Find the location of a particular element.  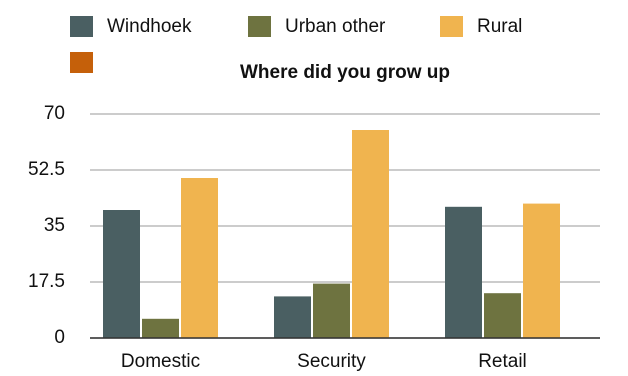

legend-label: Urban other is located at coordinates (335, 26).